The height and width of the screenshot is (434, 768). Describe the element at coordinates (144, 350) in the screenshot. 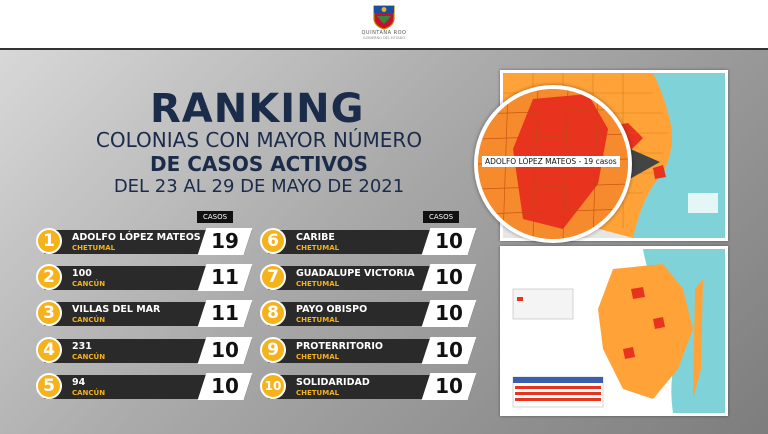

I see `ranking-row: 4 231 CANCÚN 10` at that location.